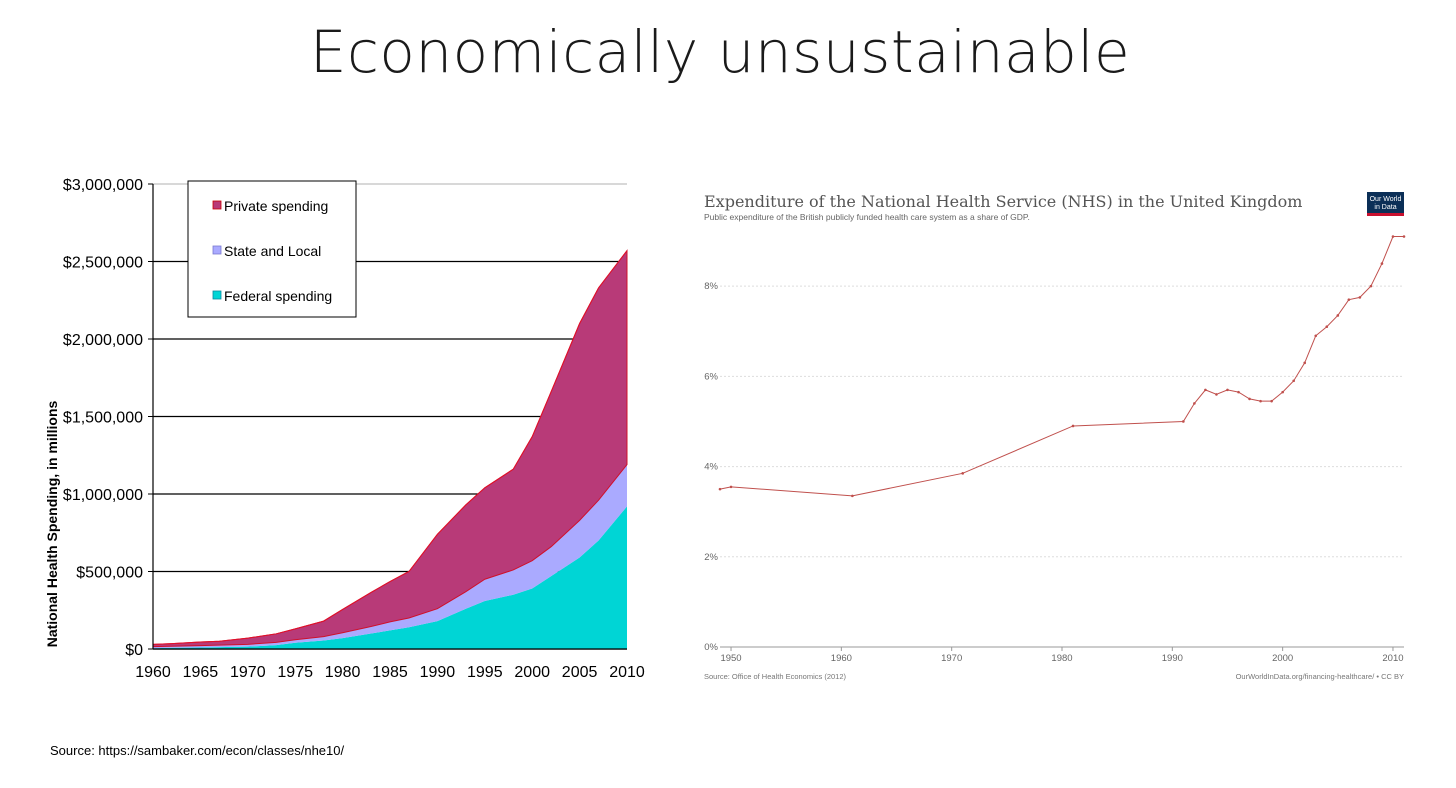 This screenshot has height=788, width=1456. What do you see at coordinates (217, 205) in the screenshot?
I see `legend-swatch-private` at bounding box center [217, 205].